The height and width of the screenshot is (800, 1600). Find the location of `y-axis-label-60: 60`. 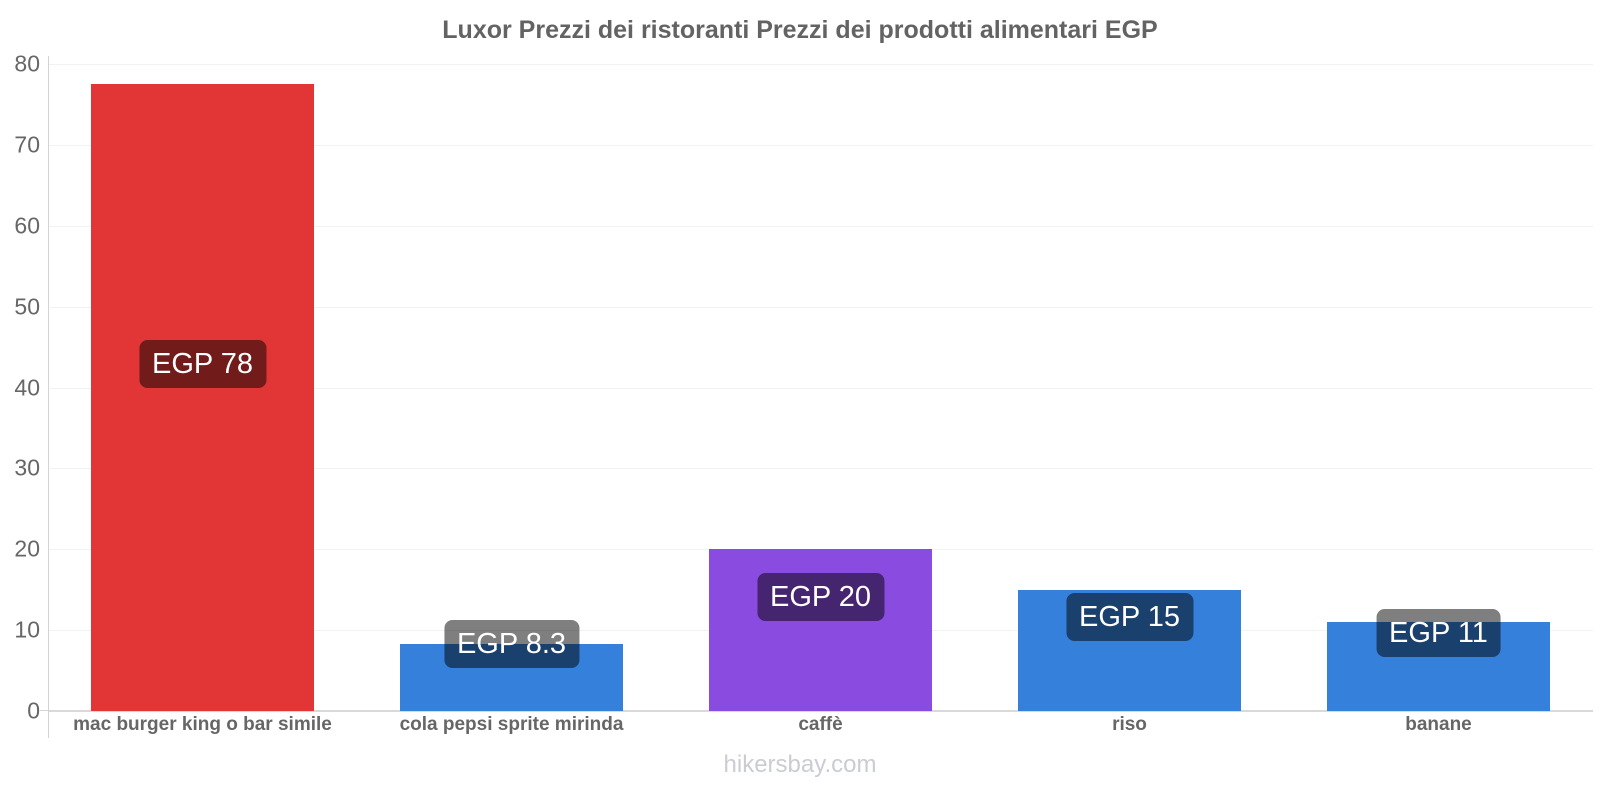

y-axis-label-60: 60 is located at coordinates (27, 225).